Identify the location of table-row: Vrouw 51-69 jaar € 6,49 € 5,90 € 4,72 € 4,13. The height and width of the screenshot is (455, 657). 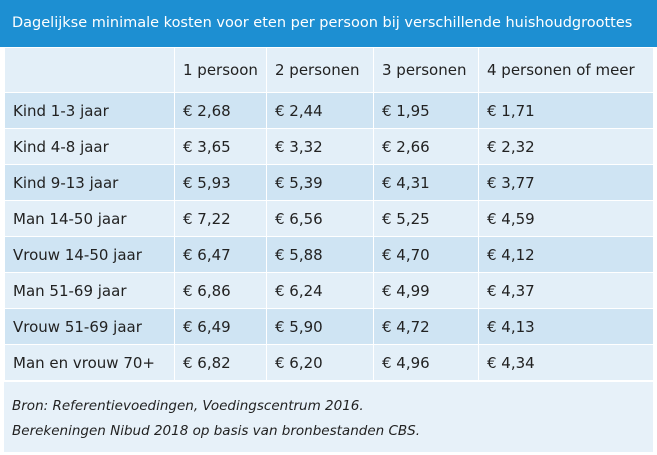
(328, 326).